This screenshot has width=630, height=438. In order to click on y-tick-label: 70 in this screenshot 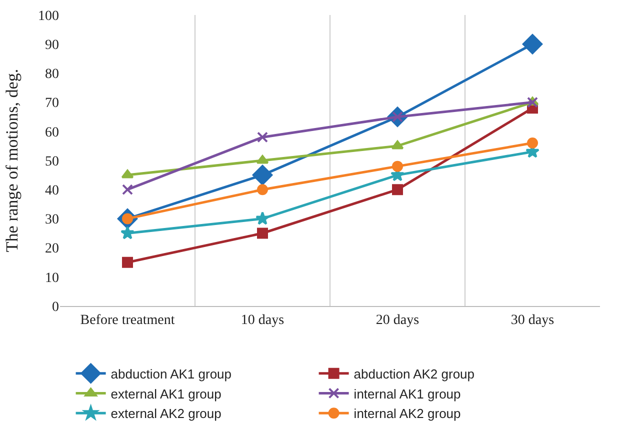, I will do `click(52, 104)`.